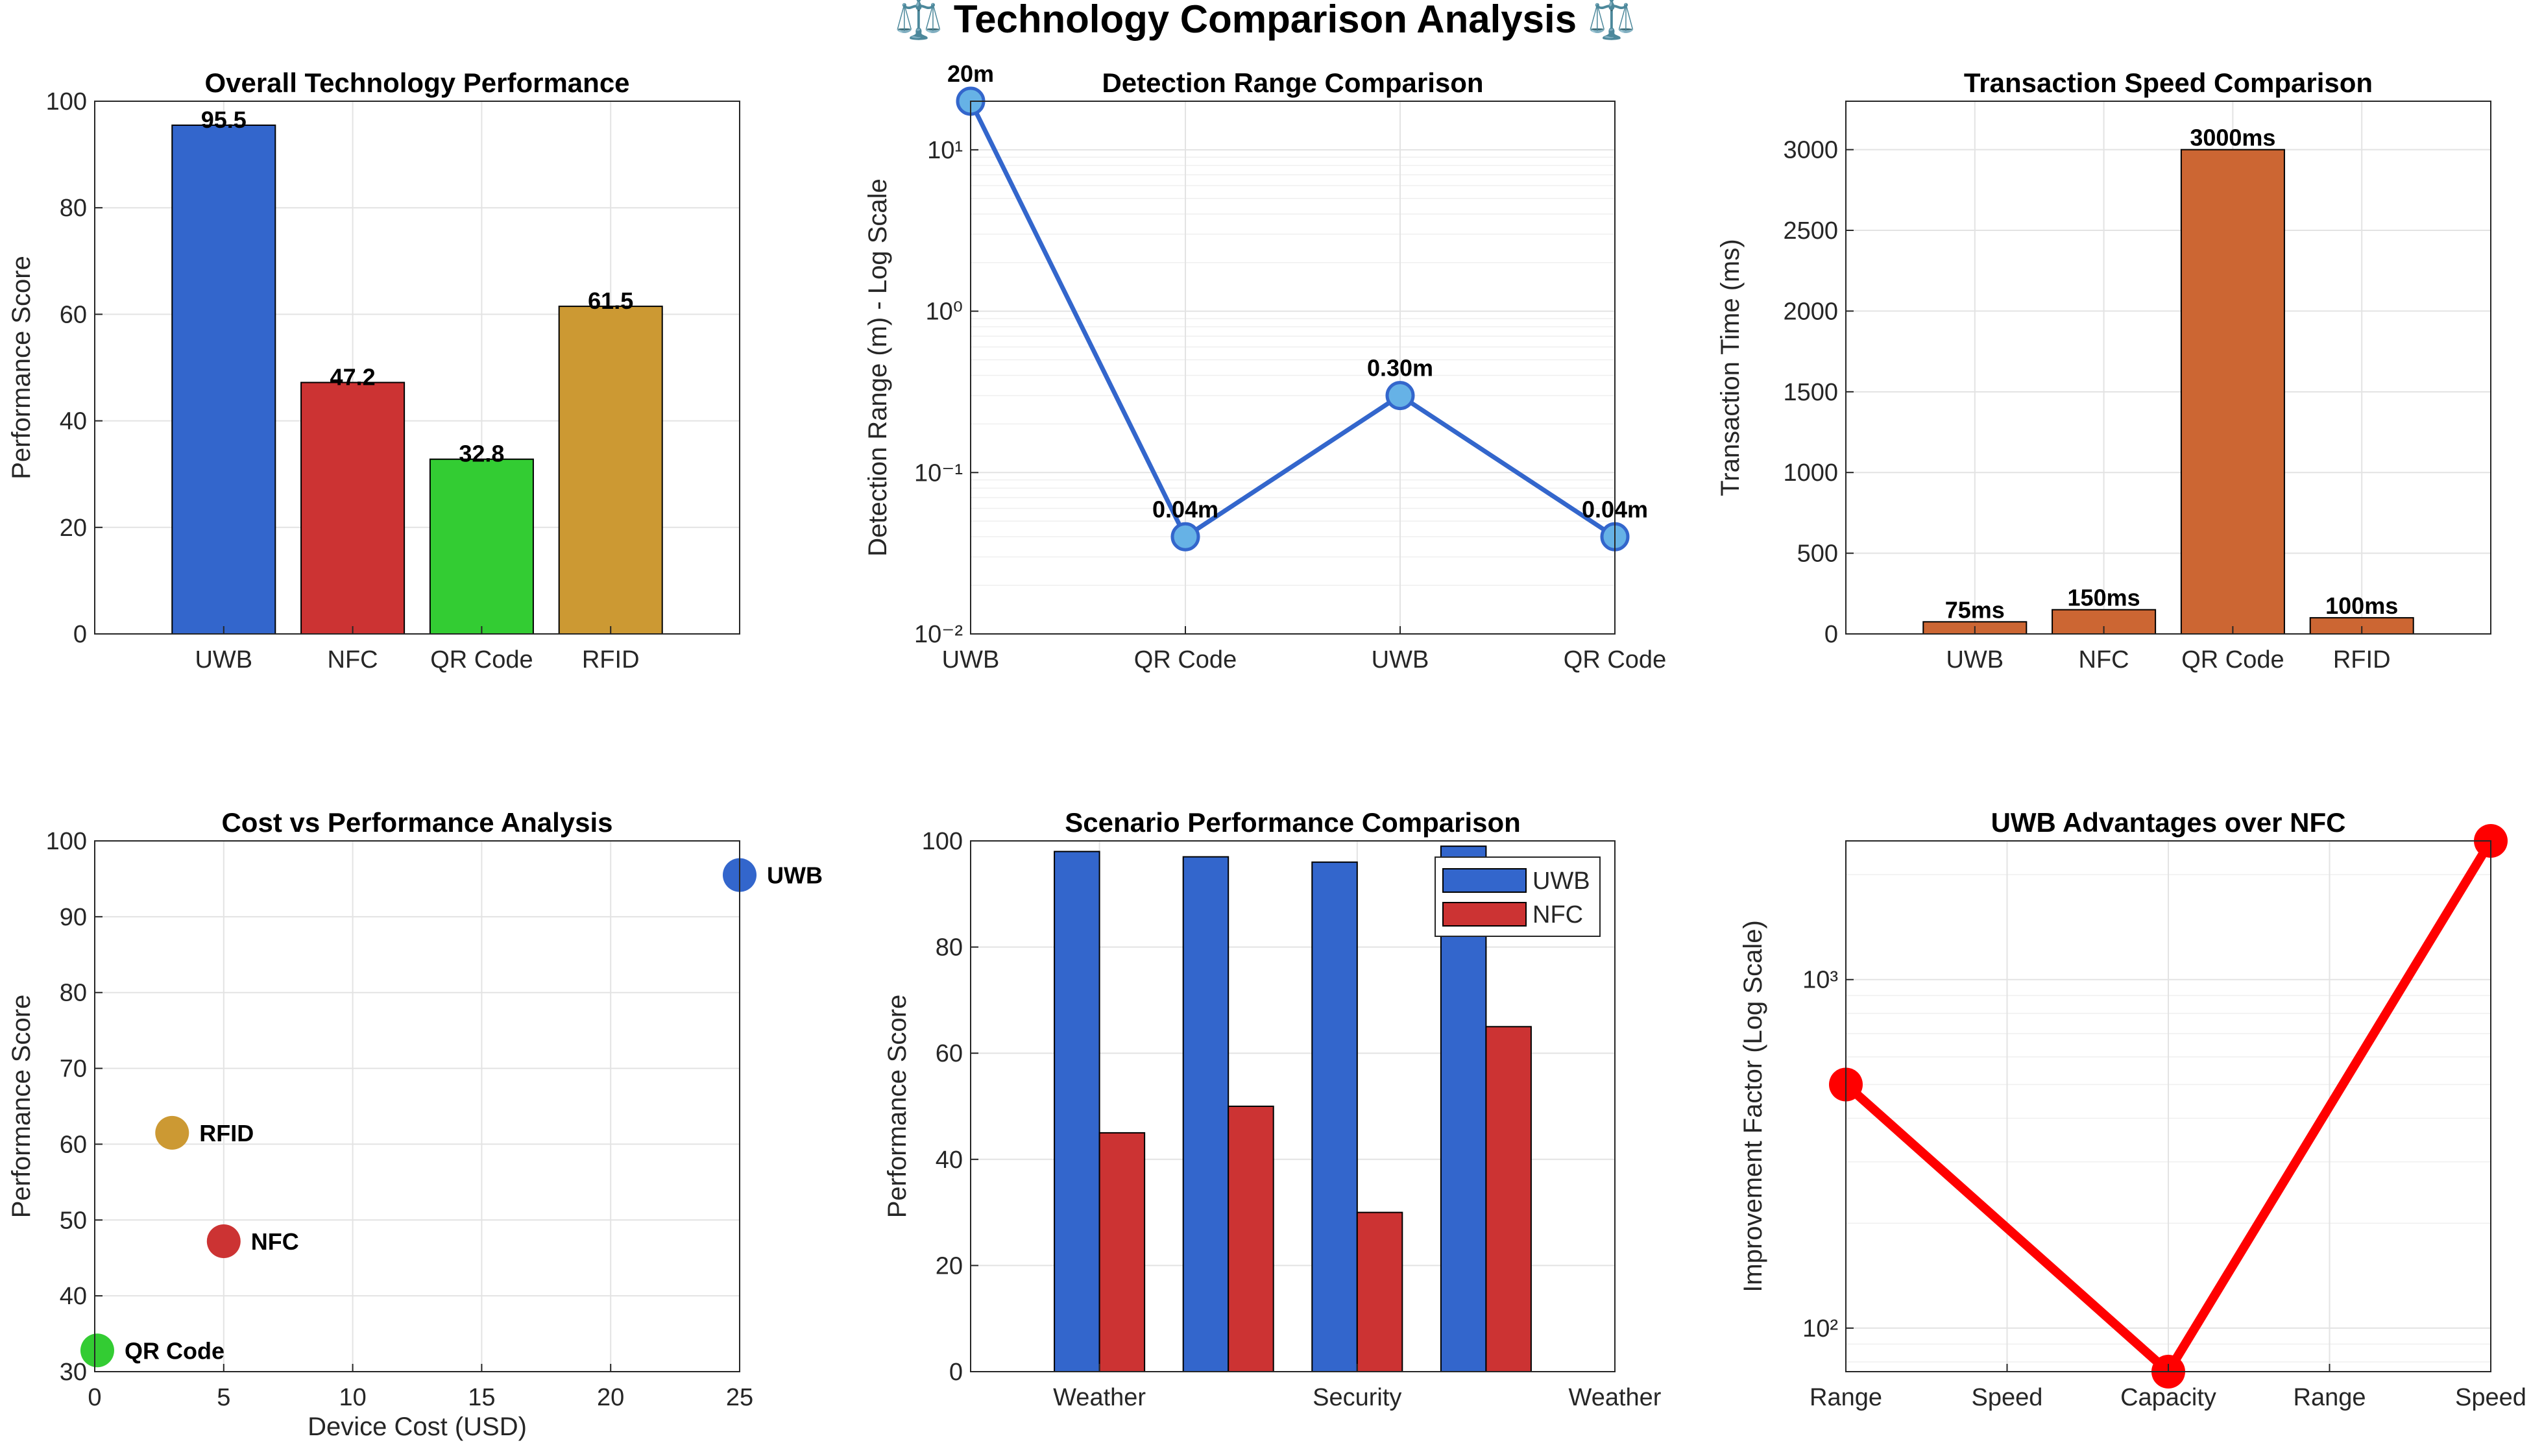 The height and width of the screenshot is (1456, 2531). I want to click on scenario-ytick-label: 100, so click(943, 841).